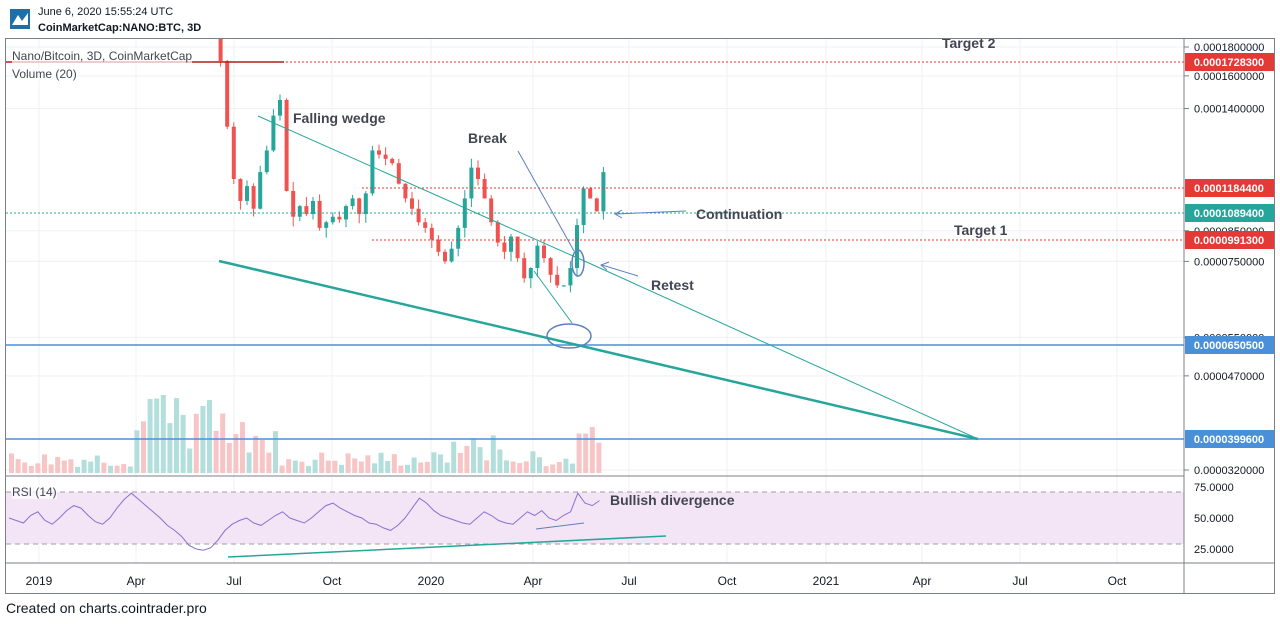 The height and width of the screenshot is (624, 1280). I want to click on continuation-label: Continuation, so click(739, 214).